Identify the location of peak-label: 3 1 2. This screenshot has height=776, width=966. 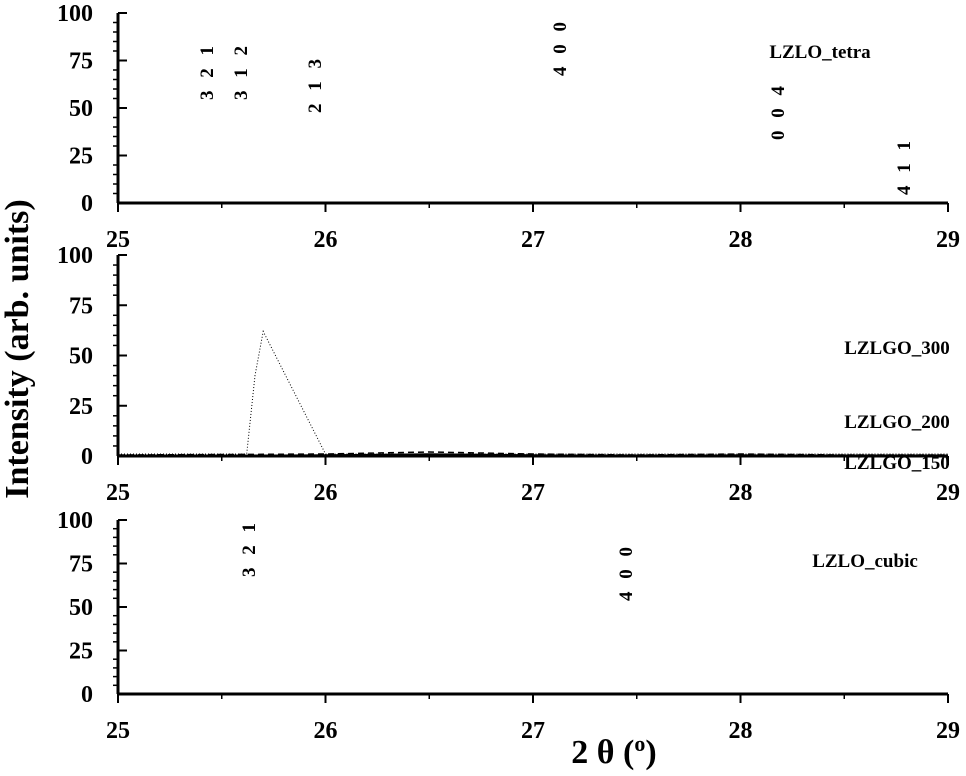
(241, 71).